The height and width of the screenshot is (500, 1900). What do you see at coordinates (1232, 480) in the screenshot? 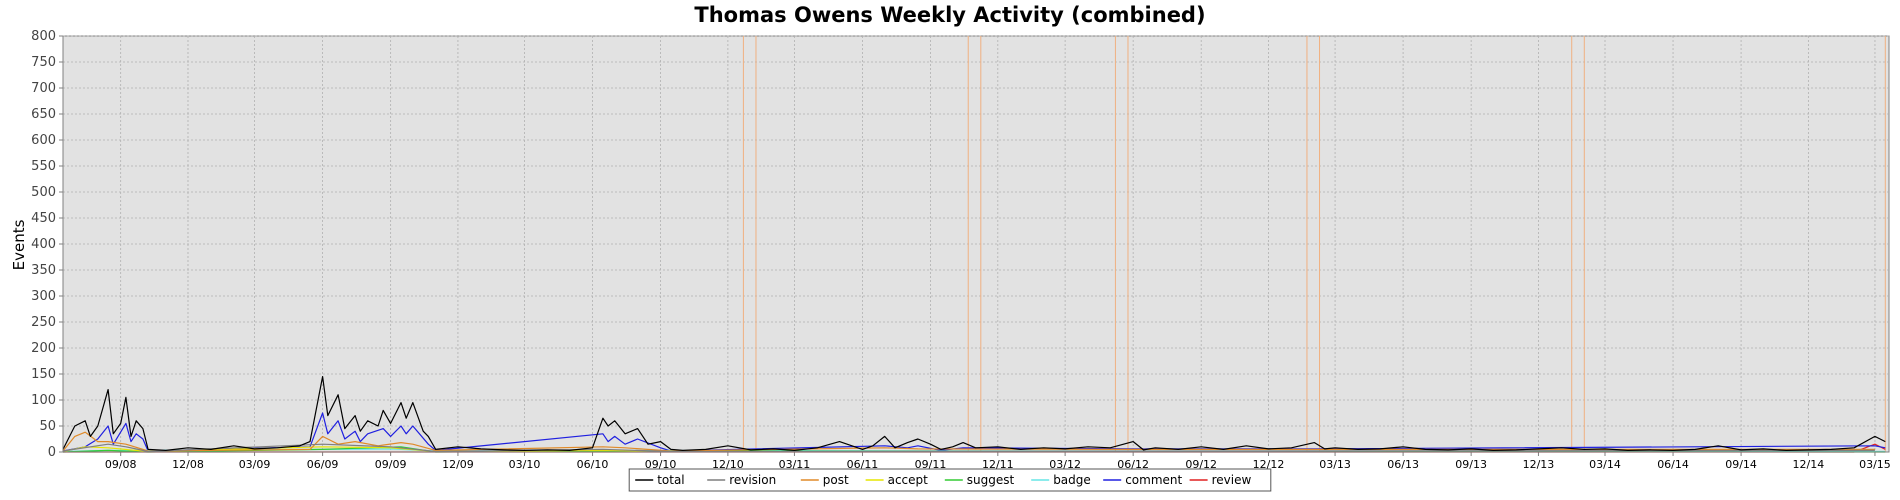
I see `legend-label-review: review` at bounding box center [1232, 480].